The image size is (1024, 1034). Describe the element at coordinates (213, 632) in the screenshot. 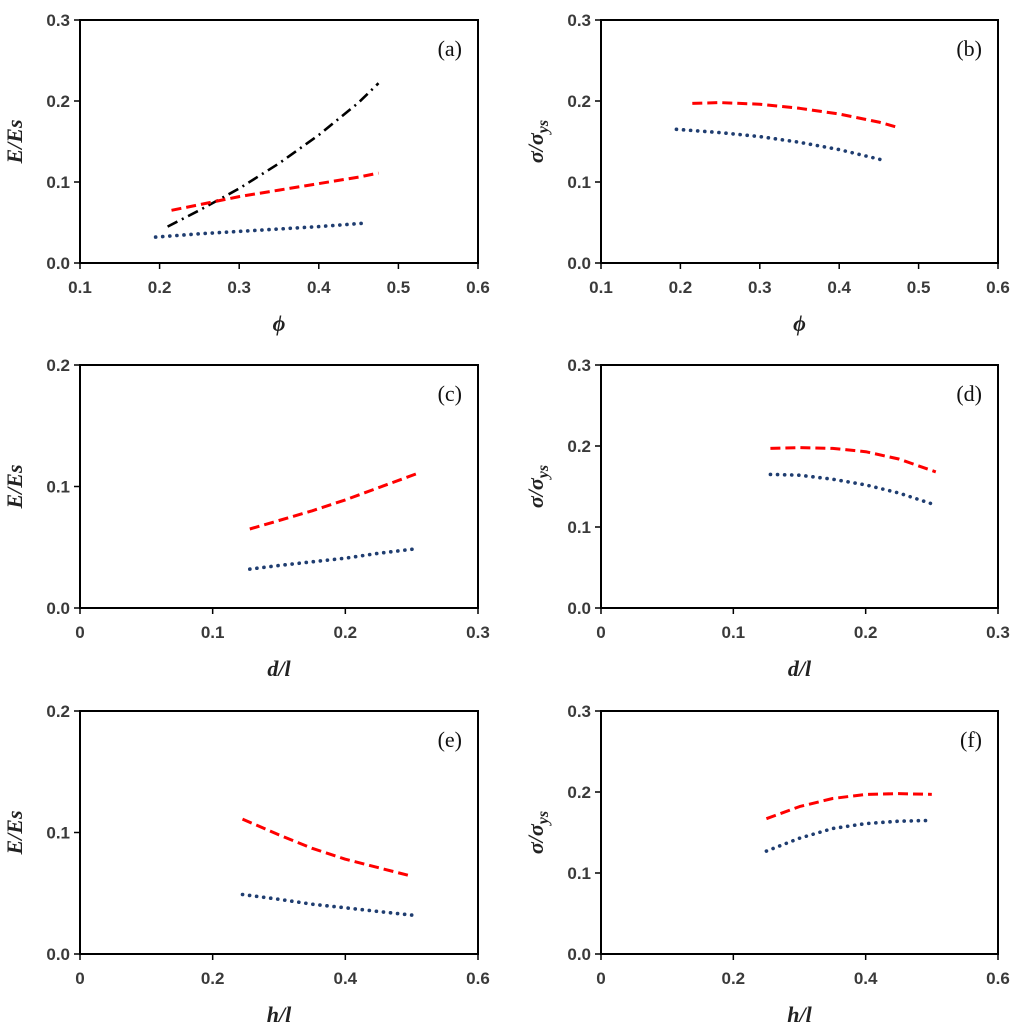

I see `panel-c-x-tick-label: 0.1` at that location.